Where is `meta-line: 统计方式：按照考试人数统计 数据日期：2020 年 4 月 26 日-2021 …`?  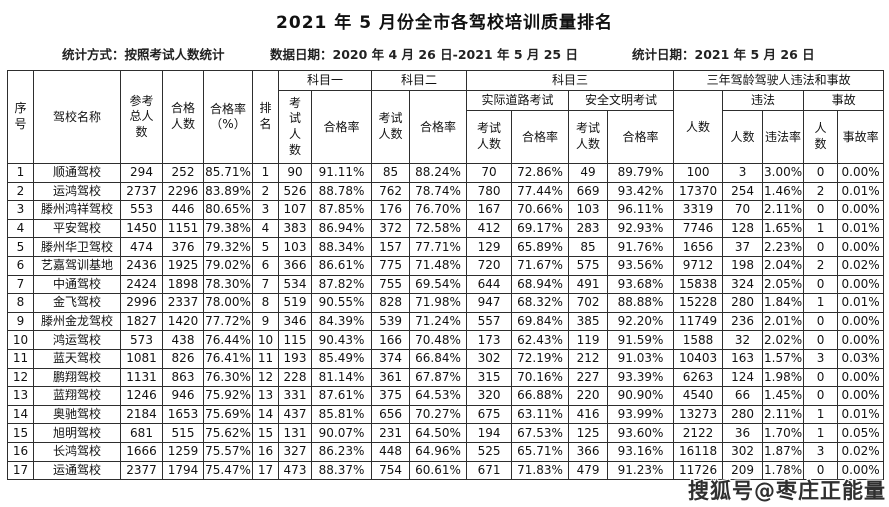
meta-line: 统计方式：按照考试人数统计 数据日期：2020 年 4 月 26 日-2021 … is located at coordinates (444, 53).